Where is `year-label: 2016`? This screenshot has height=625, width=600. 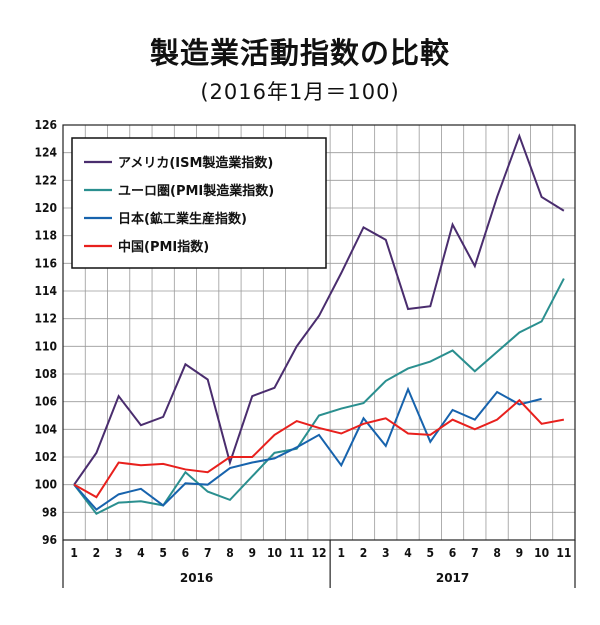 year-label: 2016 is located at coordinates (196, 578).